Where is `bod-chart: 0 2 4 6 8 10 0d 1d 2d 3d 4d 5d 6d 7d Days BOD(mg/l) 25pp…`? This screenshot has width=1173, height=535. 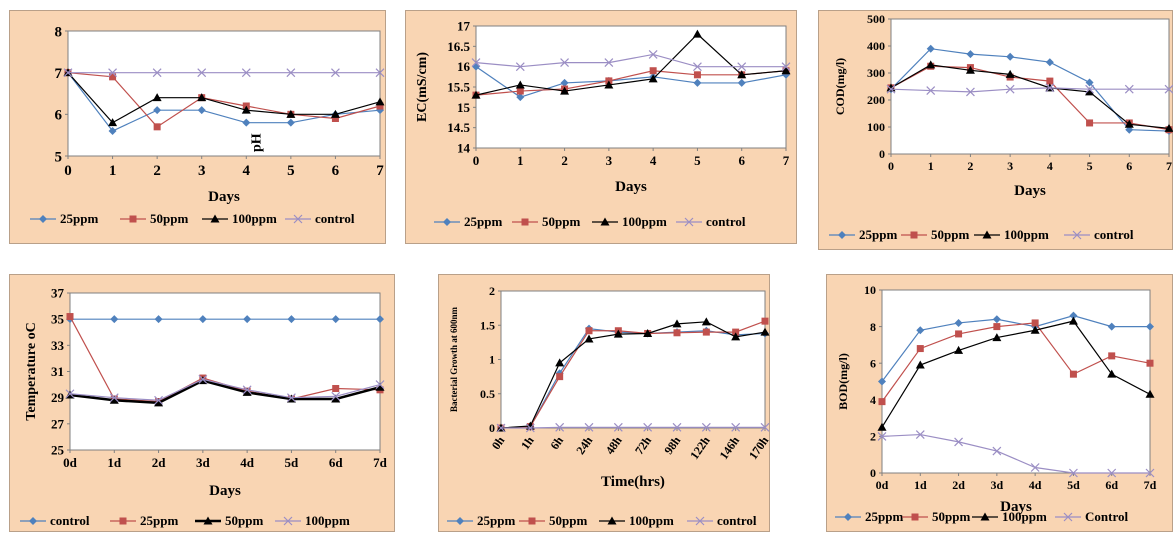
bod-chart: 0 2 4 6 8 10 0d 1d 2d 3d 4d 5d 6d 7d Days BOD(mg/l) 25pp… is located at coordinates (996, 403).